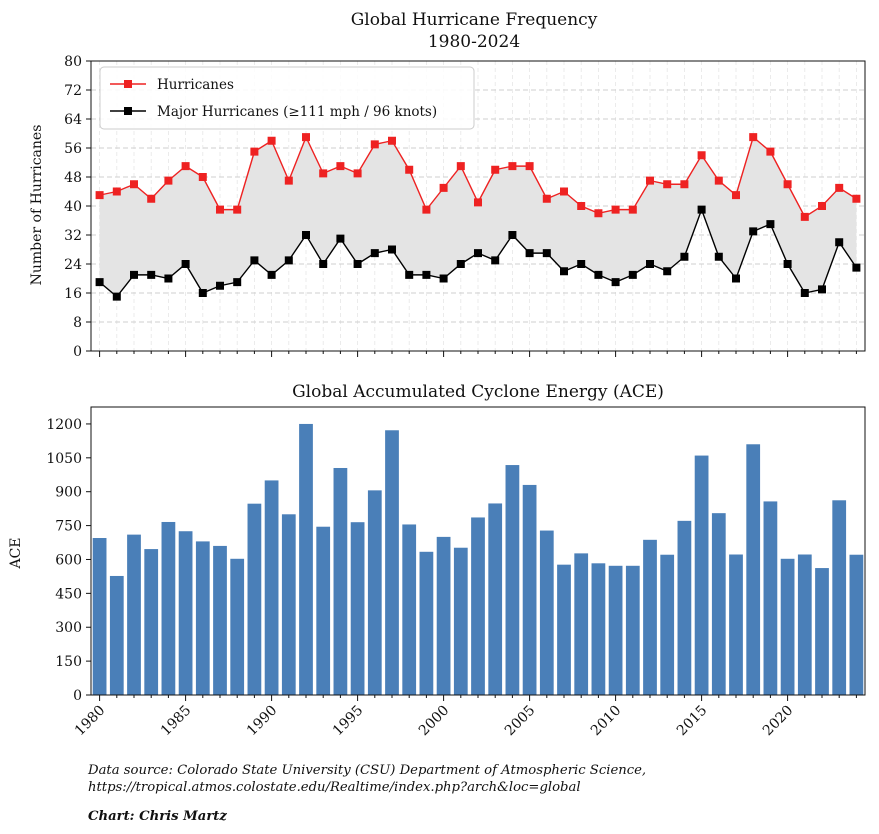  I want to click on bottom-x-tick-label: 1990, so click(262, 721).